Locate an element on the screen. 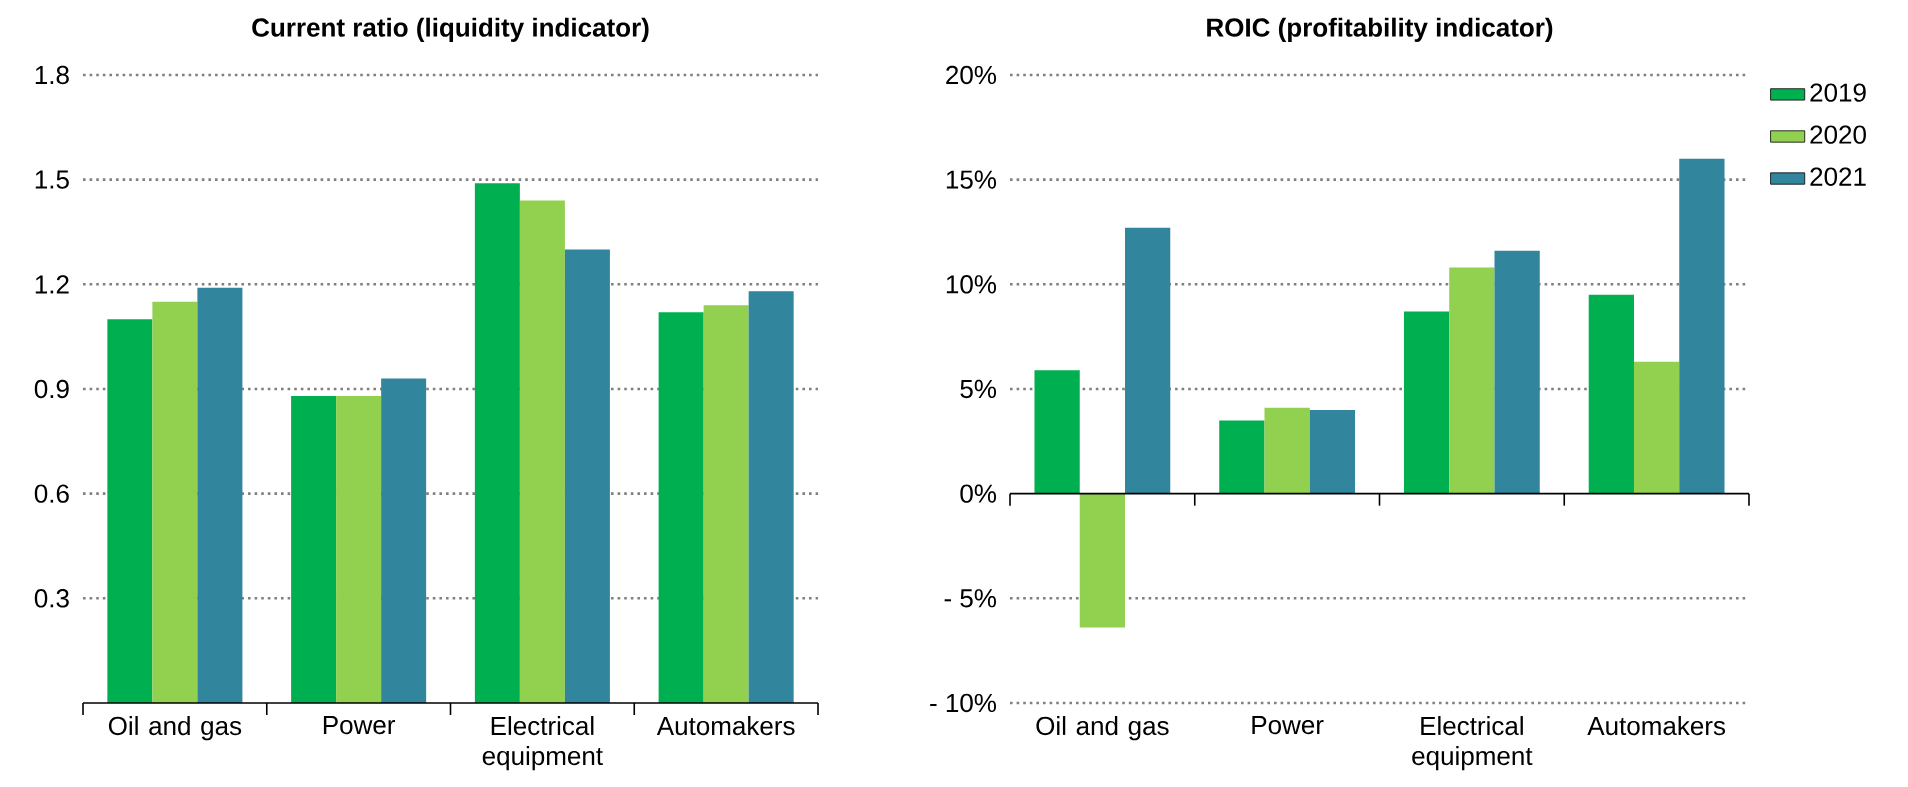 This screenshot has width=1908, height=787. y-tick-label: 0.6 is located at coordinates (51, 493).